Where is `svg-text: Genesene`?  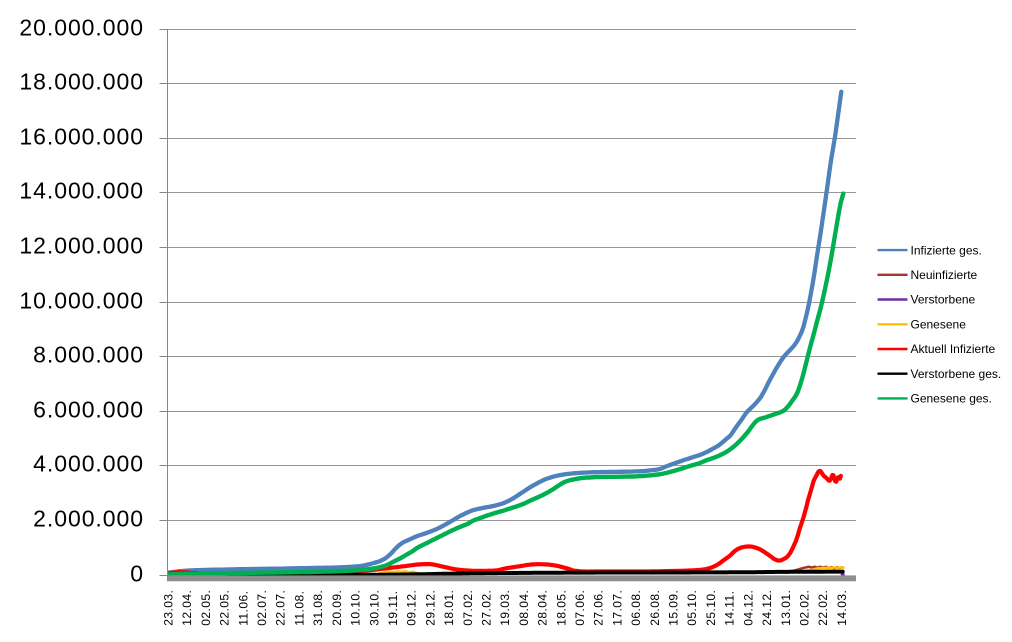 svg-text: Genesene is located at coordinates (939, 325).